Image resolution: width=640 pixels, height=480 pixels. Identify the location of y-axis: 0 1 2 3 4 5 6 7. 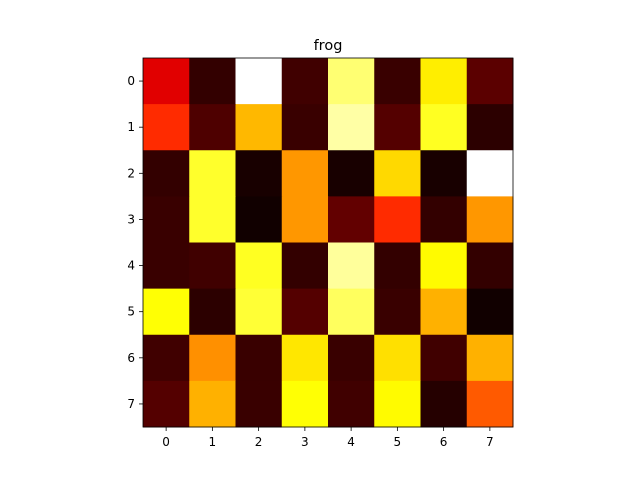
(135, 242).